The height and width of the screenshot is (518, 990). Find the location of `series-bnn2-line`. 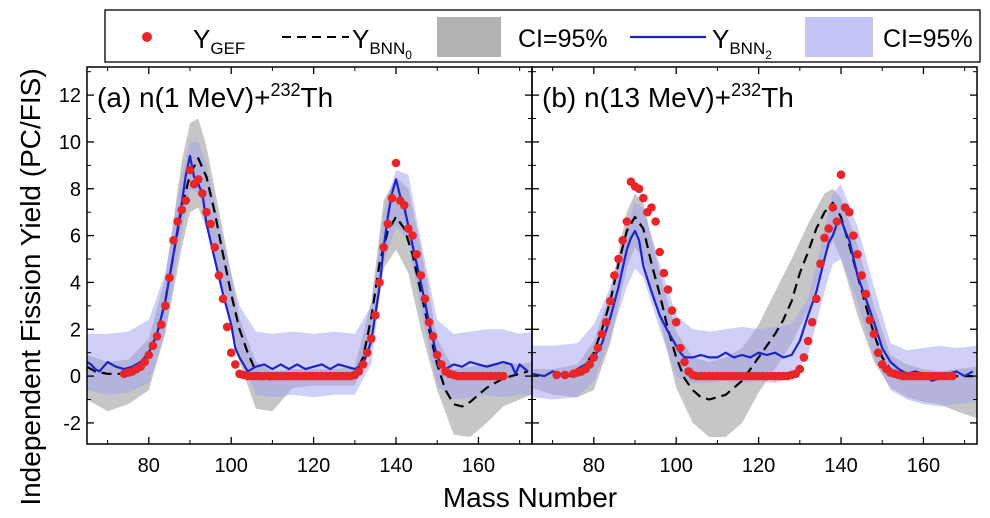

series-bnn2-line is located at coordinates (753, 300).